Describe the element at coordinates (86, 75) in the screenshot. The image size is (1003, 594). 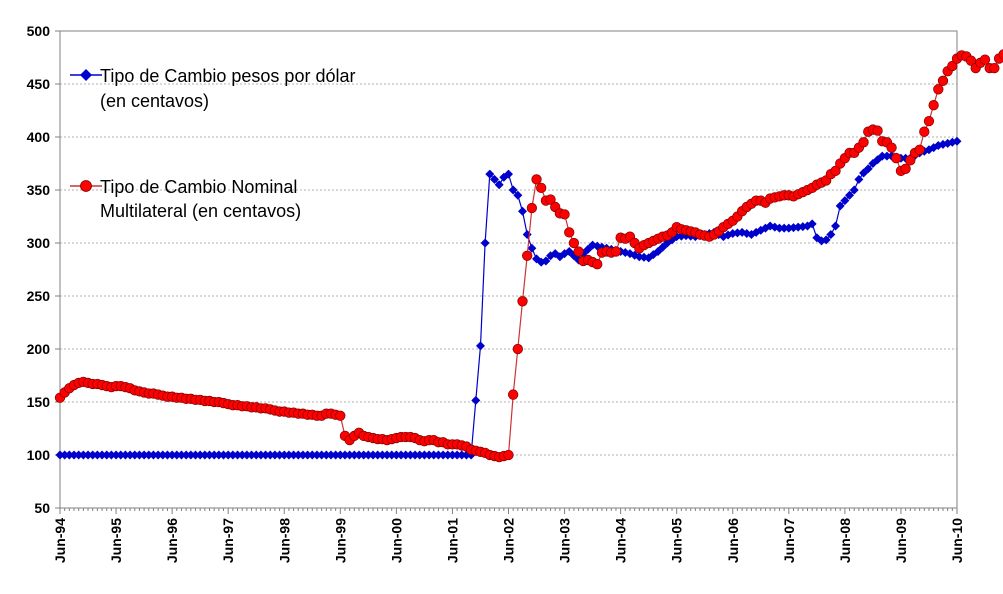
I see `legend-marker-diamond` at that location.